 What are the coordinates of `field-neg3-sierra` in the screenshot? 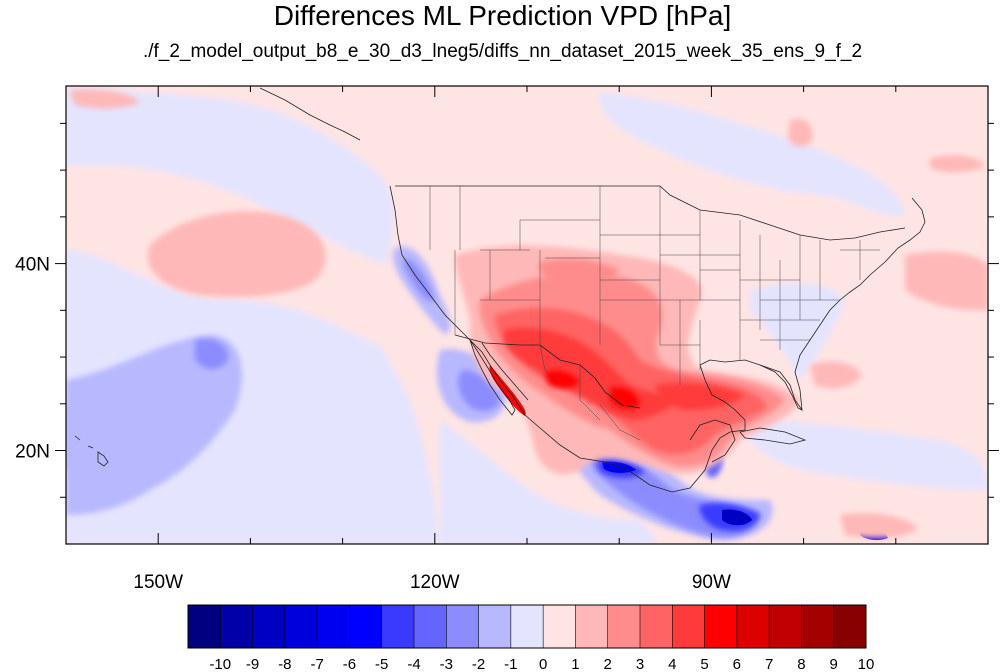 It's located at (419, 280).